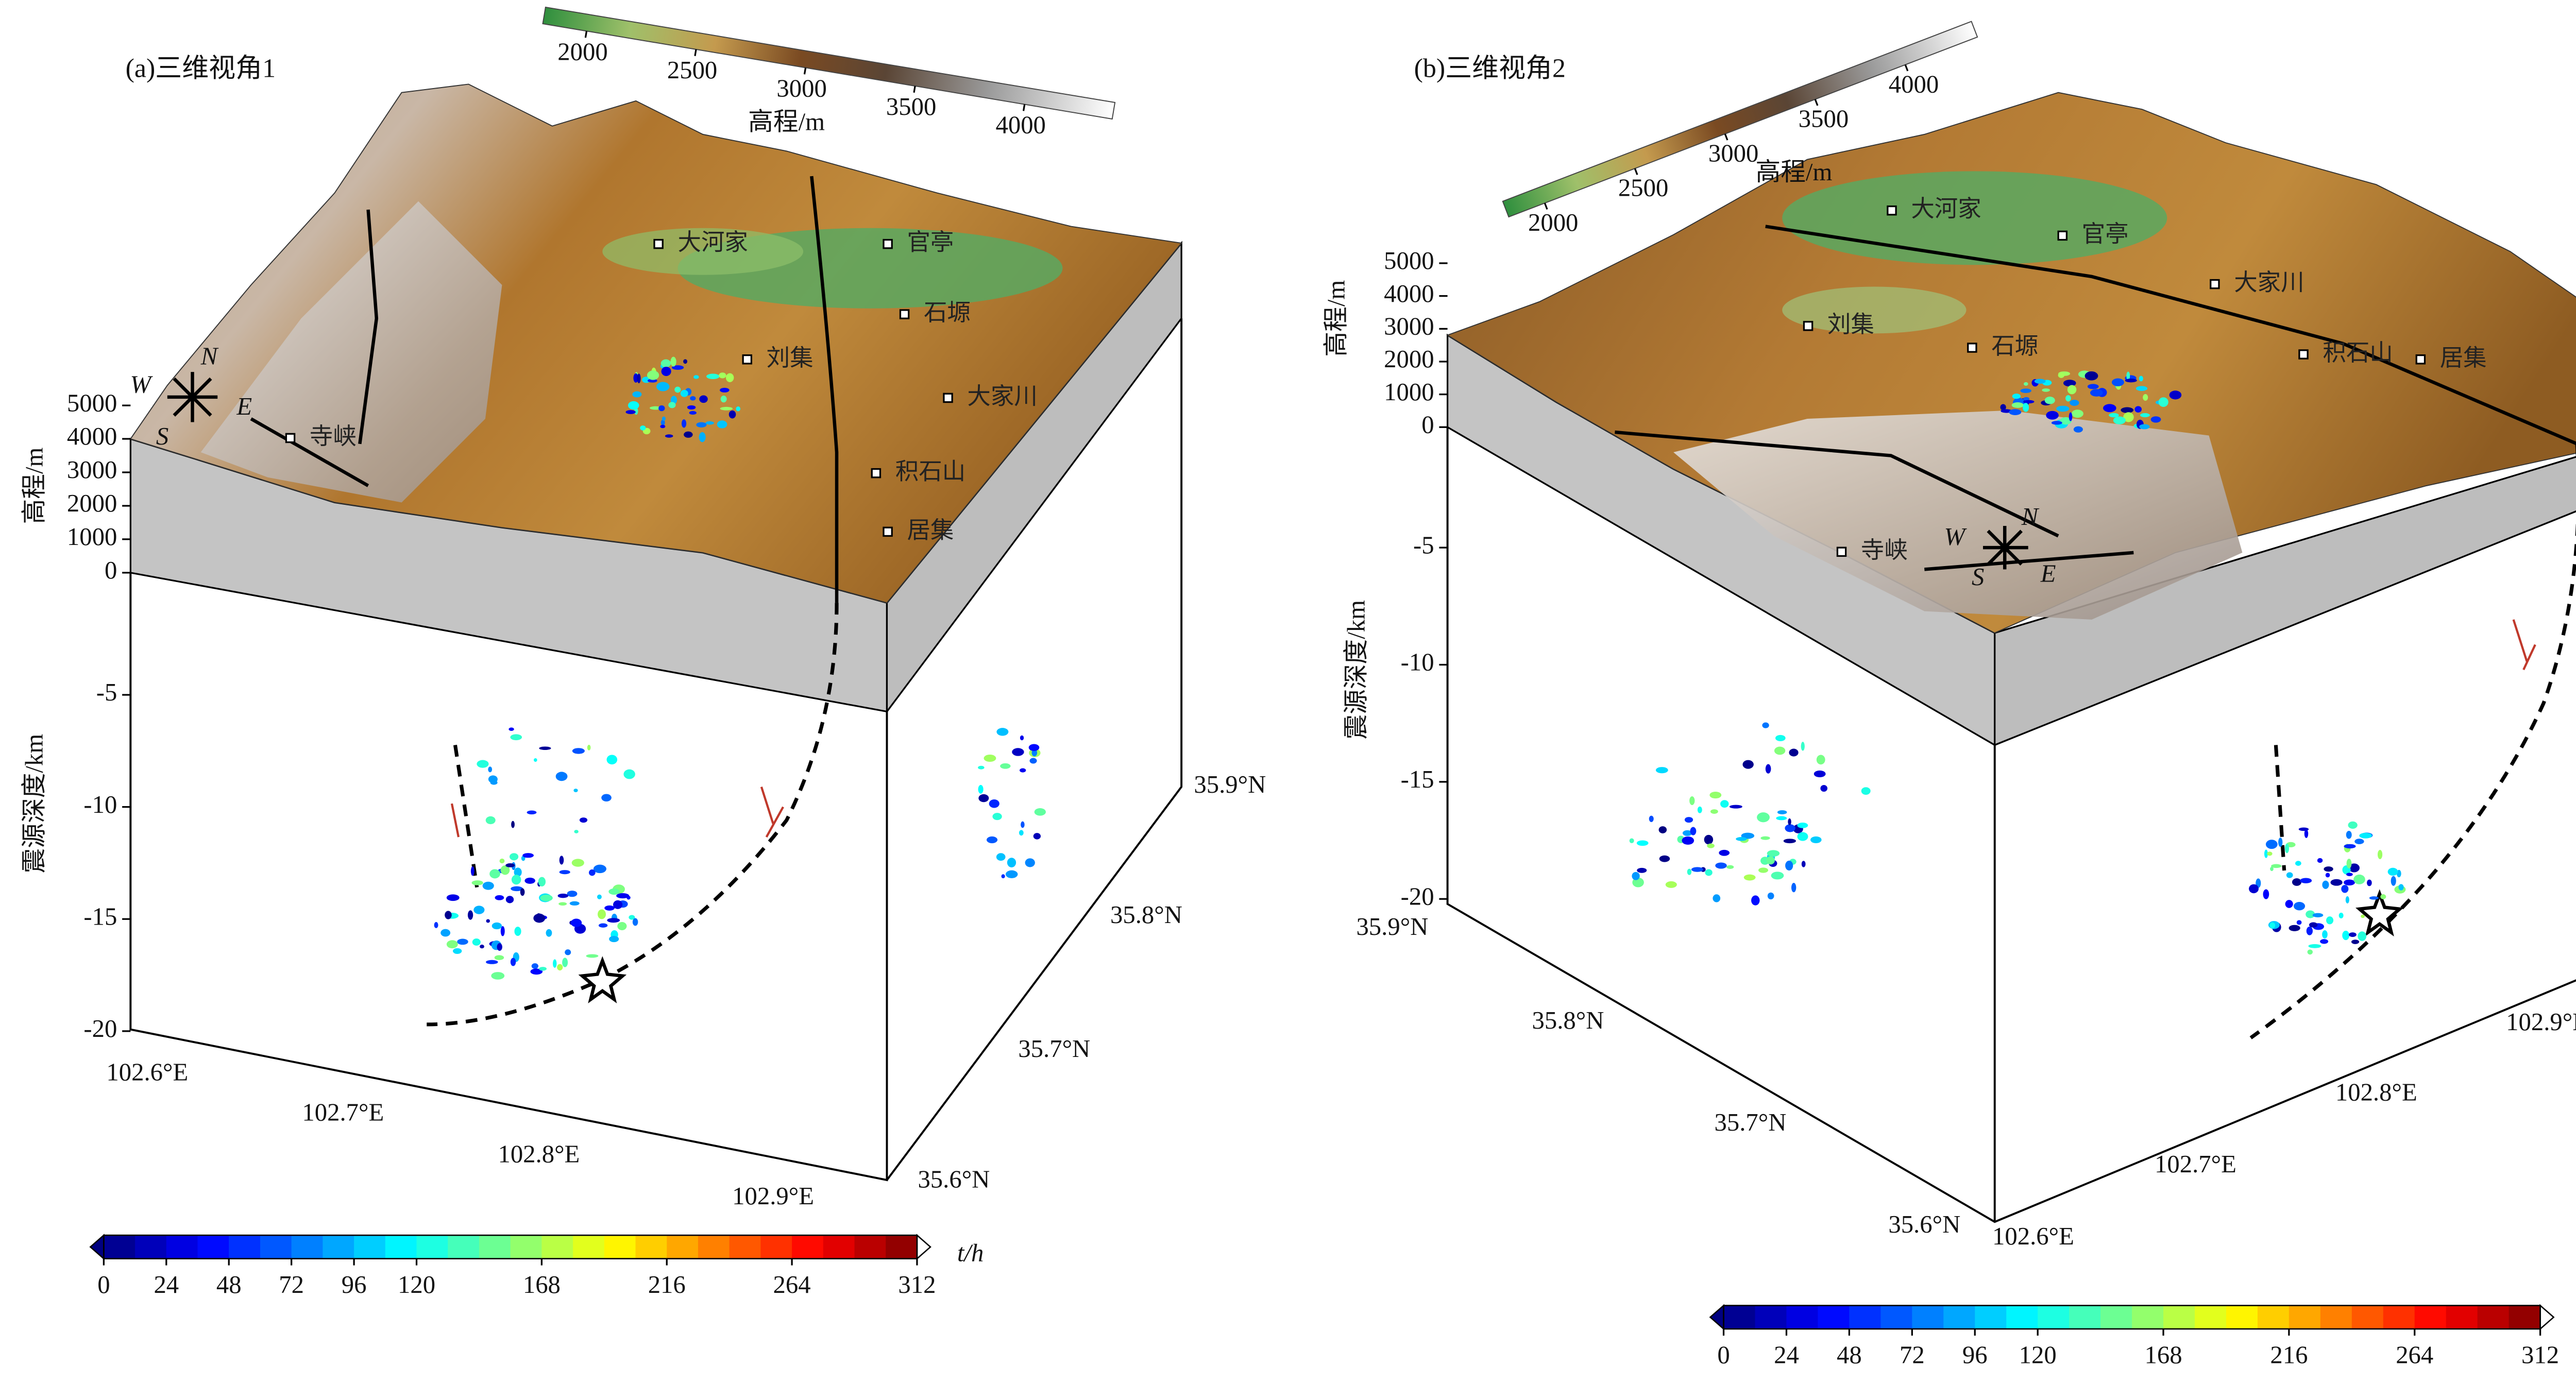 The width and height of the screenshot is (2576, 1383). Describe the element at coordinates (1751, 1122) in the screenshot. I see `latitude-label: 35.7°N` at that location.